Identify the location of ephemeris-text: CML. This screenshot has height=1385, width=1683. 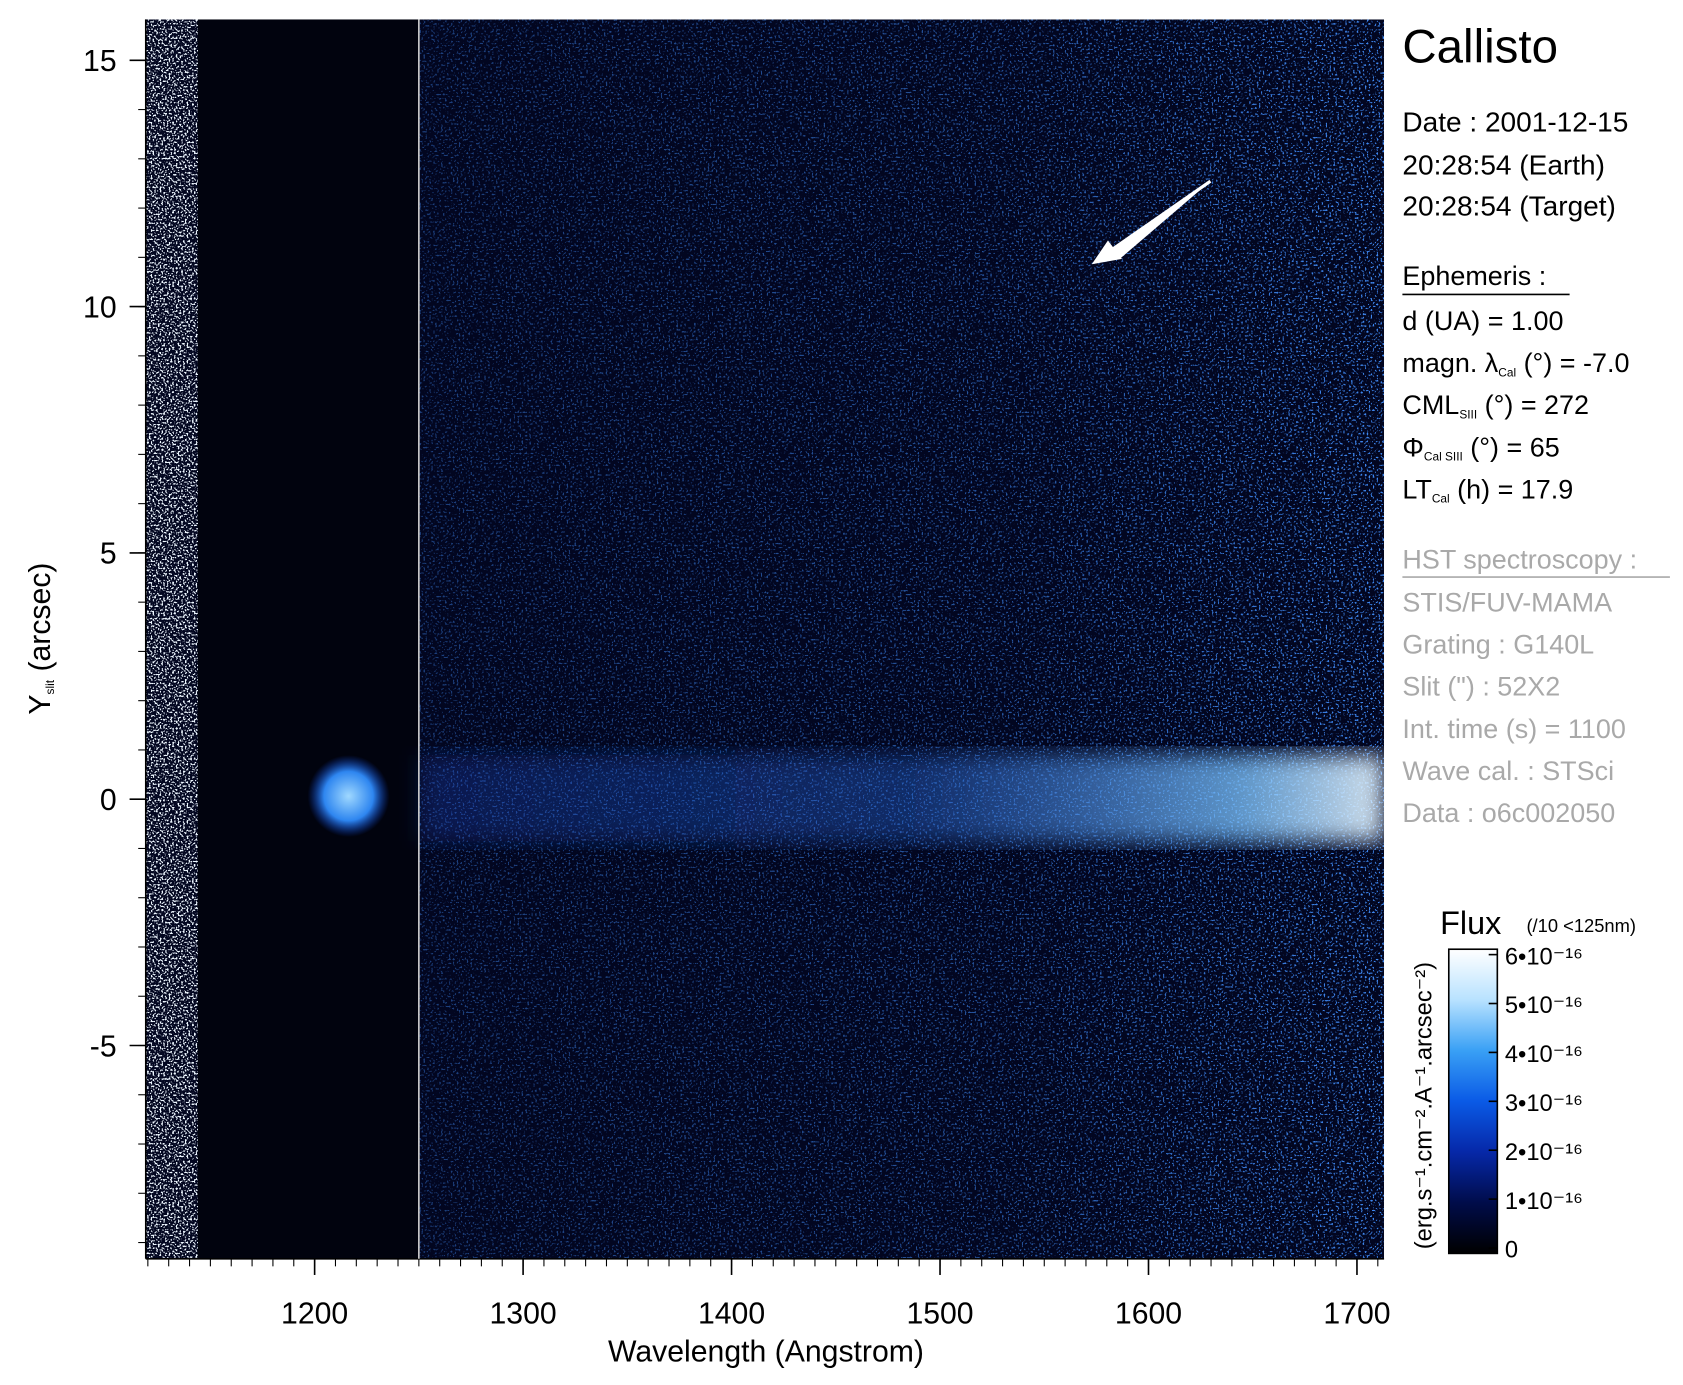
(1430, 405).